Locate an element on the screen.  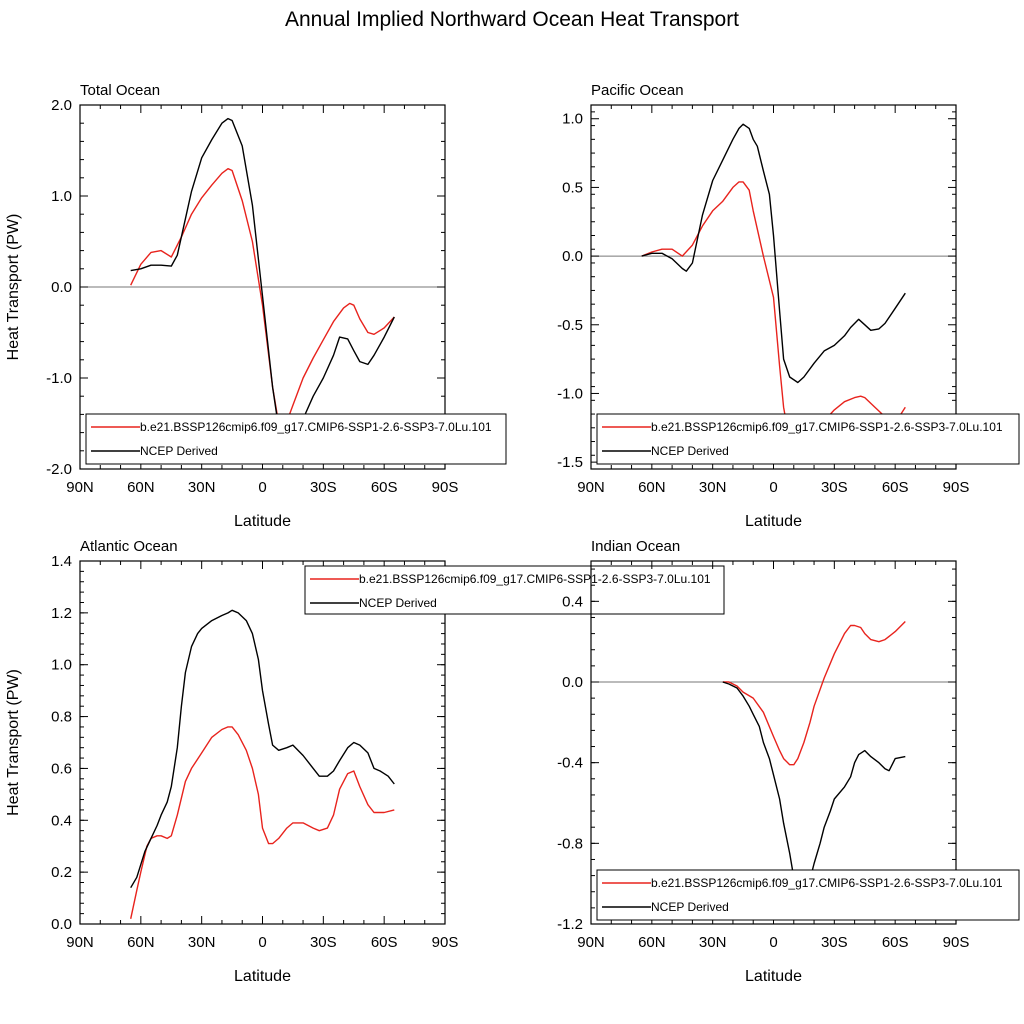
y-tick-label: 0.2 is located at coordinates (61, 872).